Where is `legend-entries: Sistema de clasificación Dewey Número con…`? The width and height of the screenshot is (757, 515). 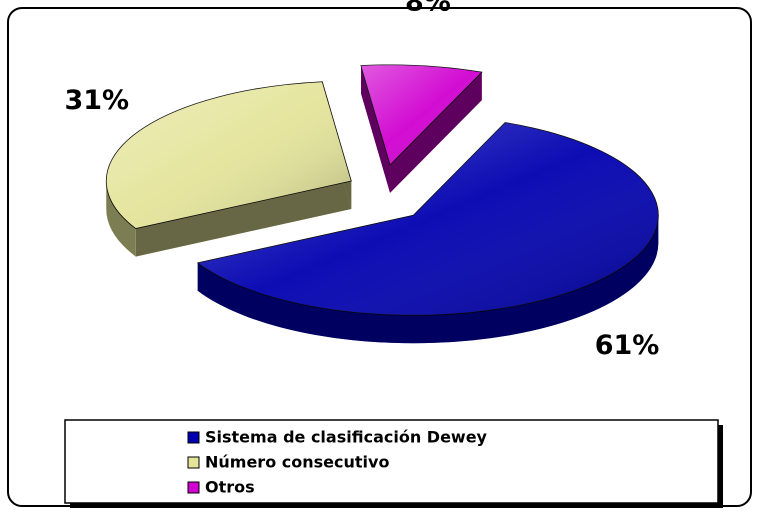
legend-entries: Sistema de clasificación Dewey Número con… is located at coordinates (337, 462).